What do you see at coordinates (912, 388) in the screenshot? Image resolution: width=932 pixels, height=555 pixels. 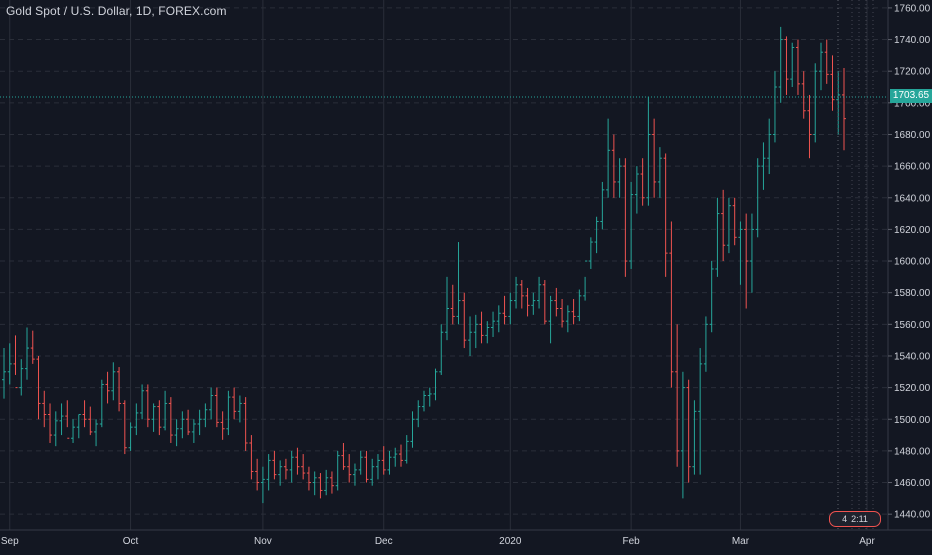 I see `price-tick-label: 1520.00` at bounding box center [912, 388].